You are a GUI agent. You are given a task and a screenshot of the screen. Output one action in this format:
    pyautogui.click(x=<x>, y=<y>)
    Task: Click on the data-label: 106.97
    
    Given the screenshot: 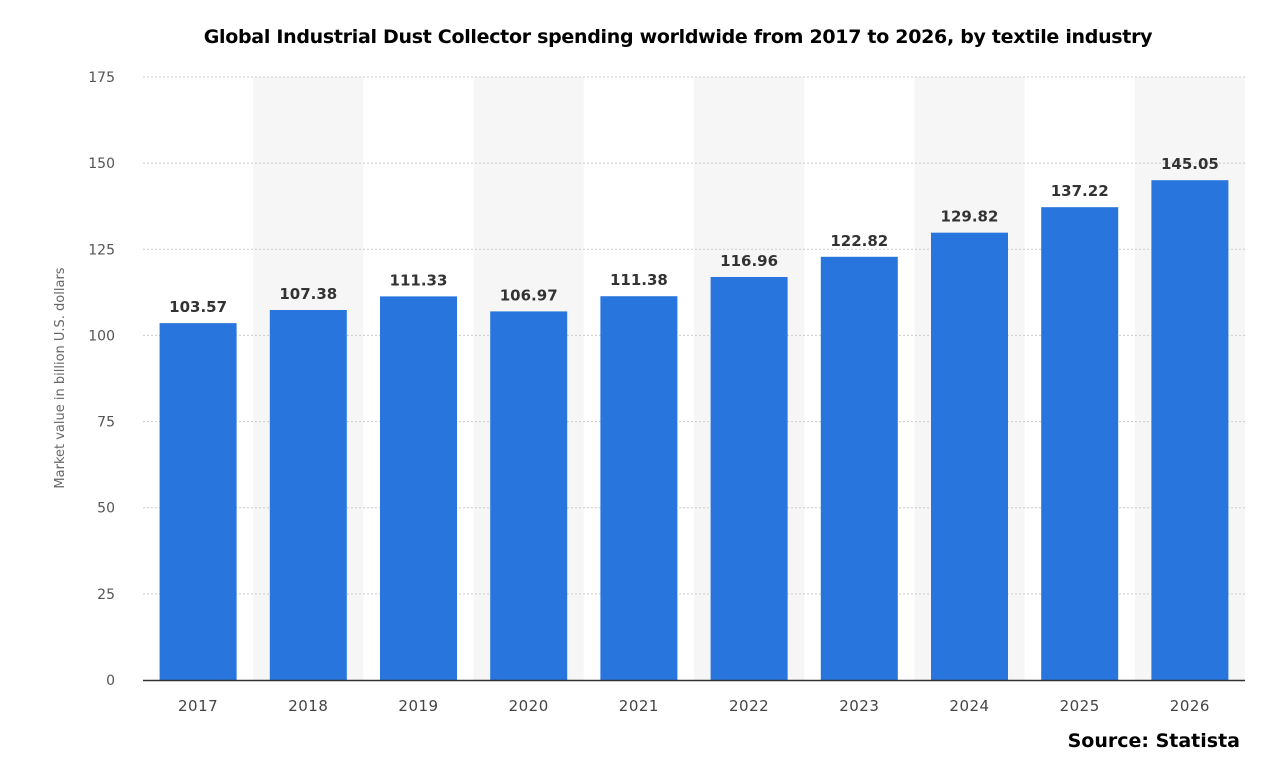 What is the action you would take?
    pyautogui.click(x=529, y=295)
    